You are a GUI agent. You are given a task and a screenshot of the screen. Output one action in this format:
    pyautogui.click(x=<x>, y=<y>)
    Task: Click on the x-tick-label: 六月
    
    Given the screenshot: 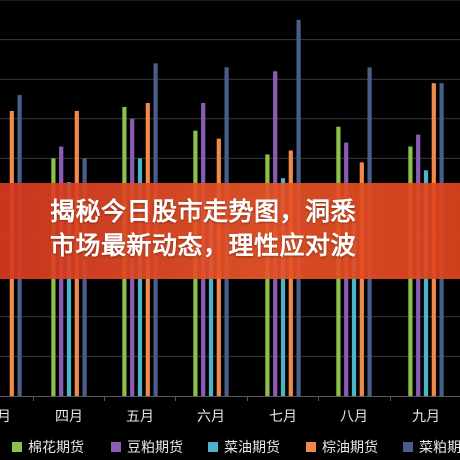 What is the action you would take?
    pyautogui.click(x=211, y=417)
    